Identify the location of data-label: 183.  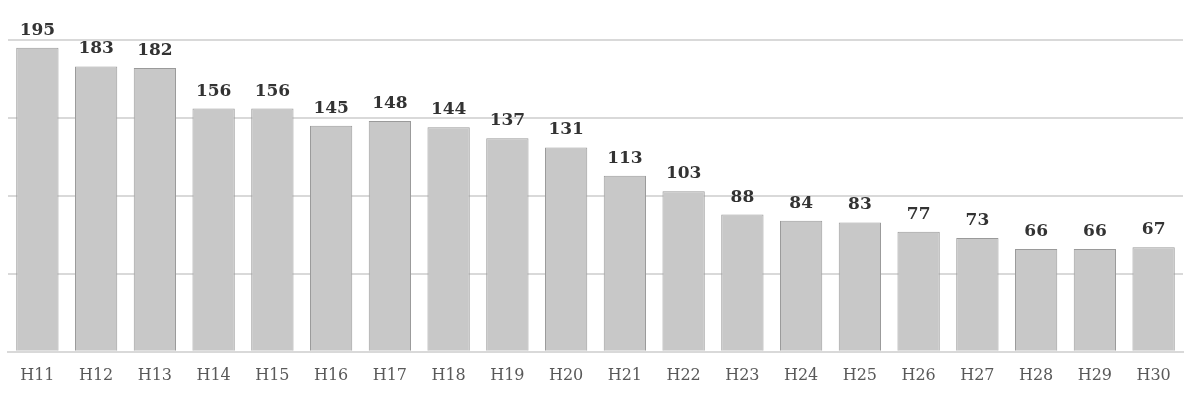
(96, 47).